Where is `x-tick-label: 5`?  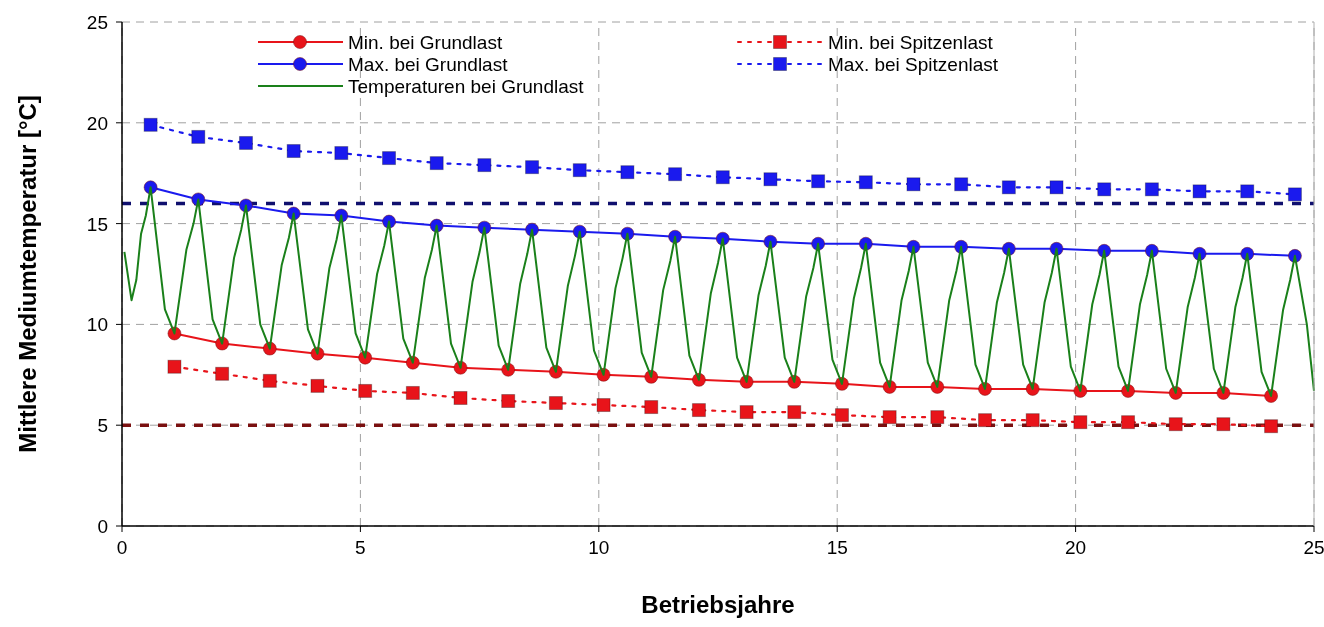
x-tick-label: 5 is located at coordinates (360, 547).